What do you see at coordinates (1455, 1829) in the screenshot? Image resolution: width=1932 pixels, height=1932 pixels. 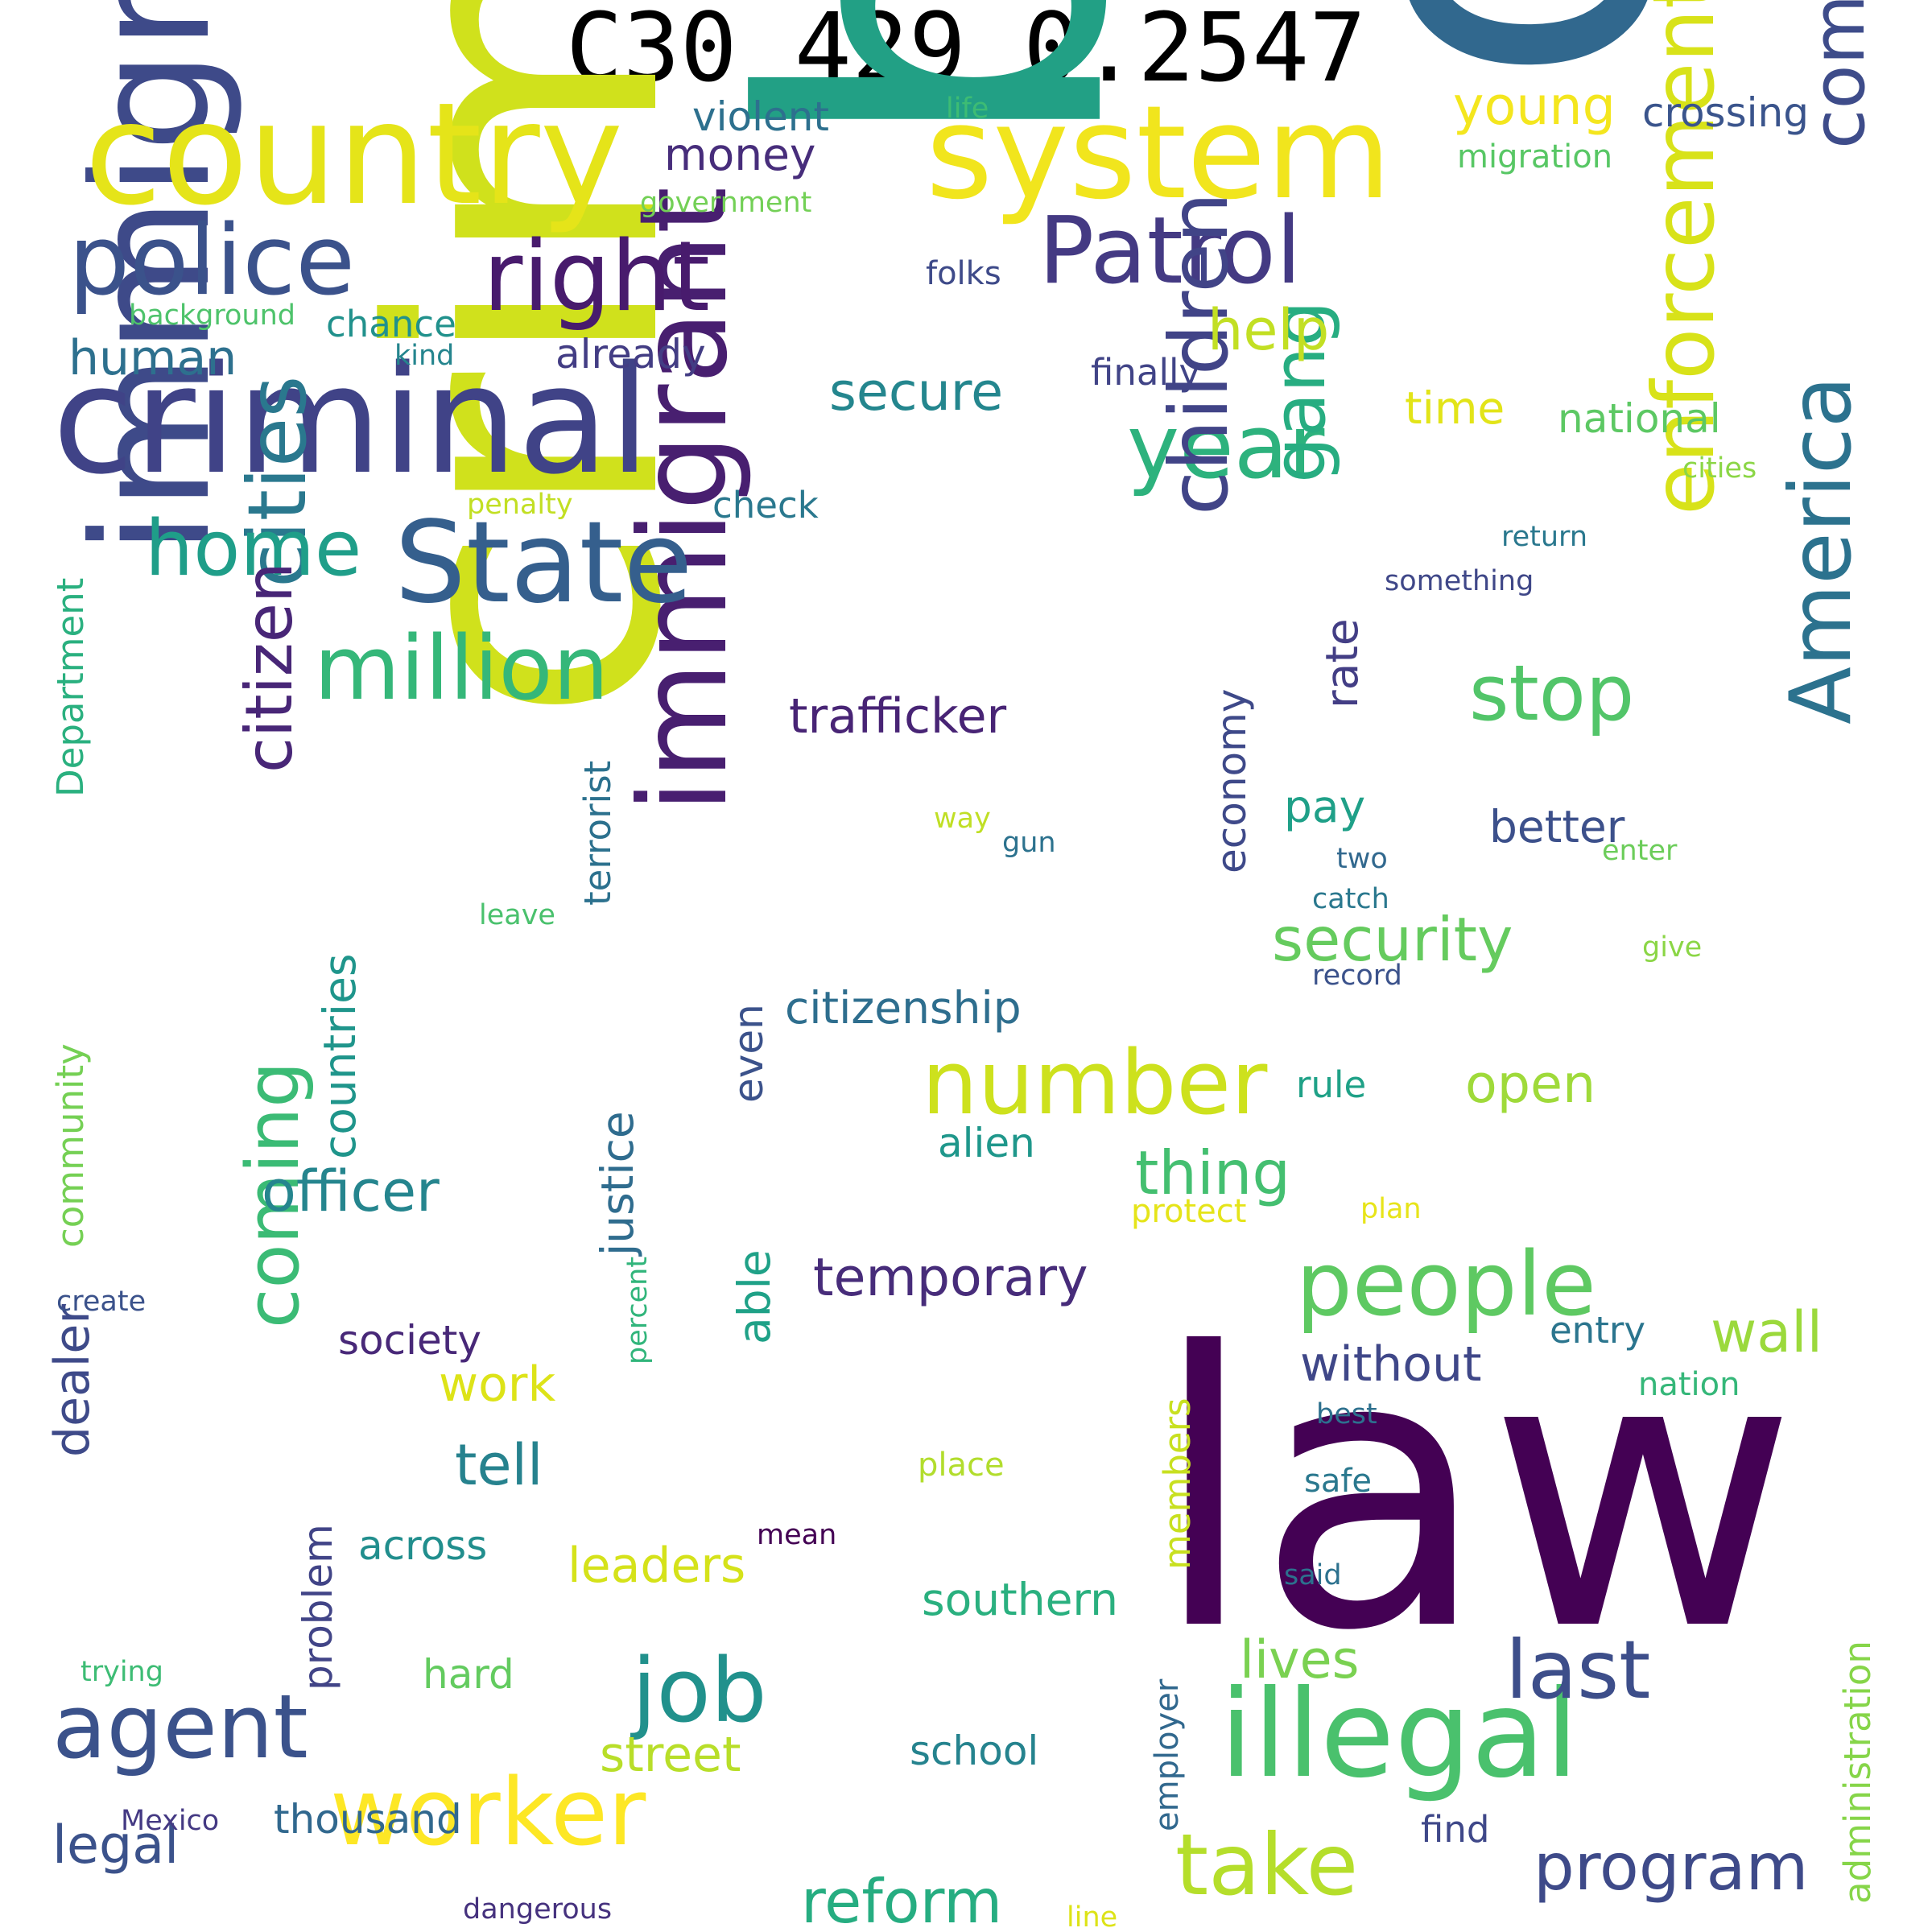 I see `cloud-word: find` at bounding box center [1455, 1829].